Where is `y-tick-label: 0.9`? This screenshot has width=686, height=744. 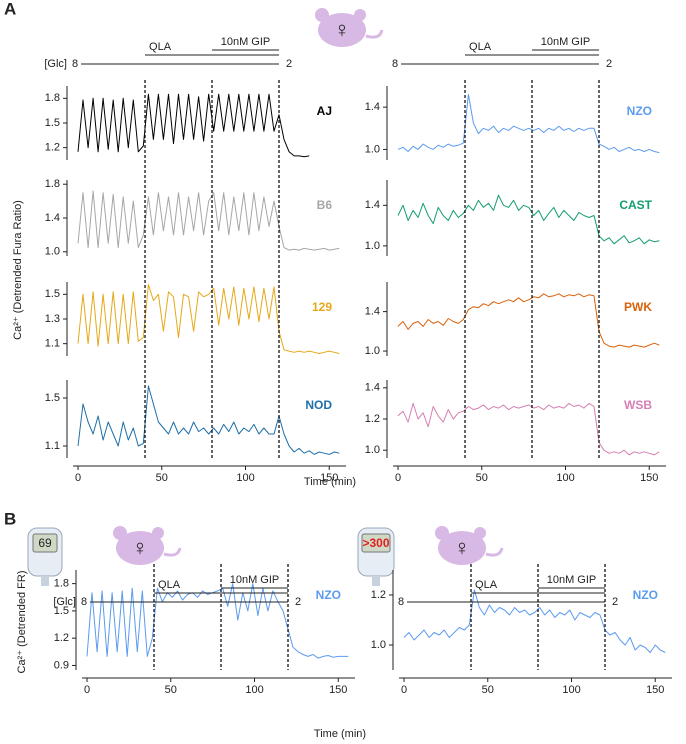 y-tick-label: 0.9 is located at coordinates (61, 665).